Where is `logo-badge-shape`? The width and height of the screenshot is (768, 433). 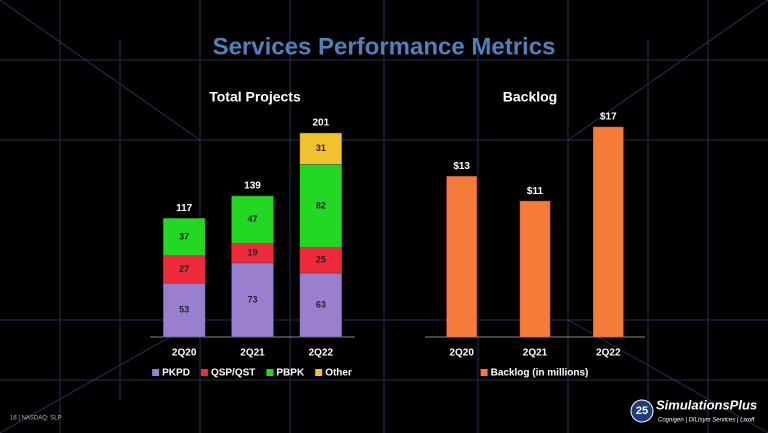
logo-badge-shape is located at coordinates (642, 411).